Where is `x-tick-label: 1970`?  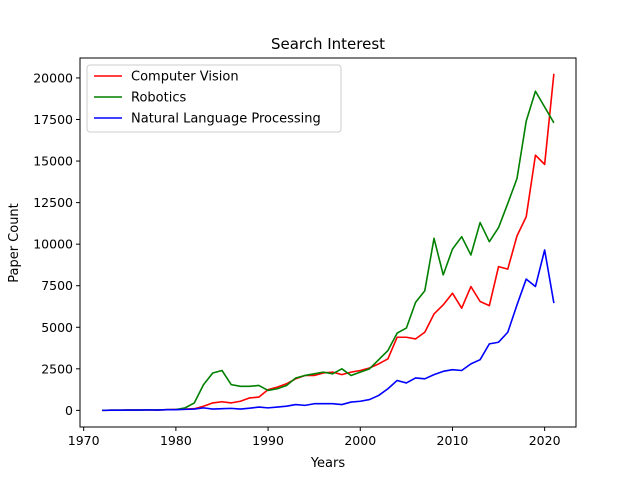 x-tick-label: 1970 is located at coordinates (84, 440).